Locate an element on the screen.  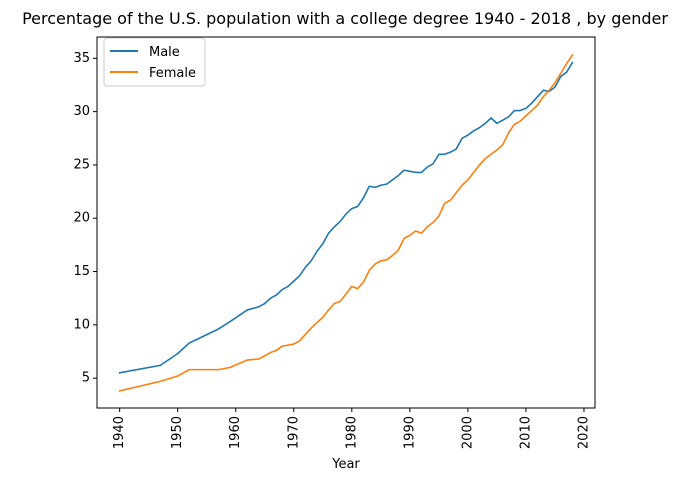
x-tick-label: 1940 is located at coordinates (119, 432).